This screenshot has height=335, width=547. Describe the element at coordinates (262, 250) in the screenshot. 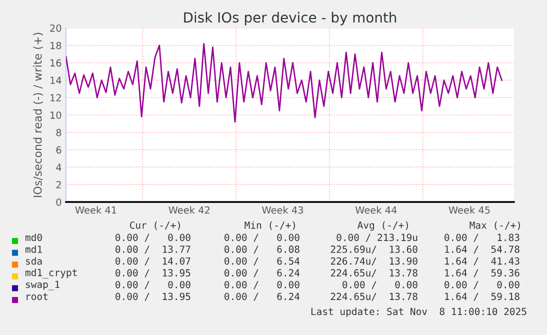

I see `text: 0.00 / 6.08` at that location.